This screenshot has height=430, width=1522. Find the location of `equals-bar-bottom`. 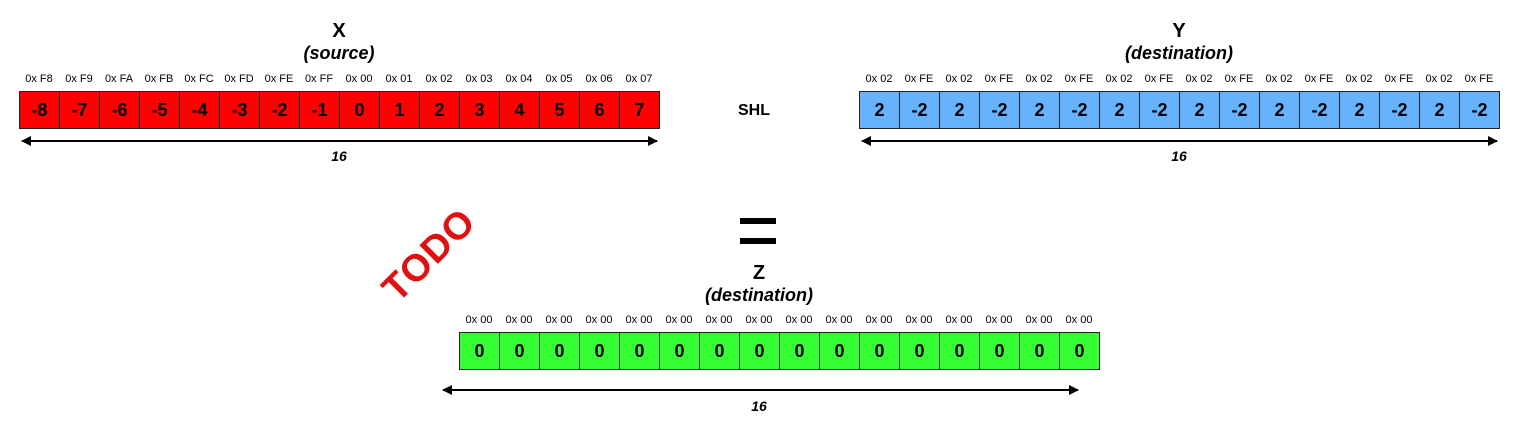

equals-bar-bottom is located at coordinates (758, 241).